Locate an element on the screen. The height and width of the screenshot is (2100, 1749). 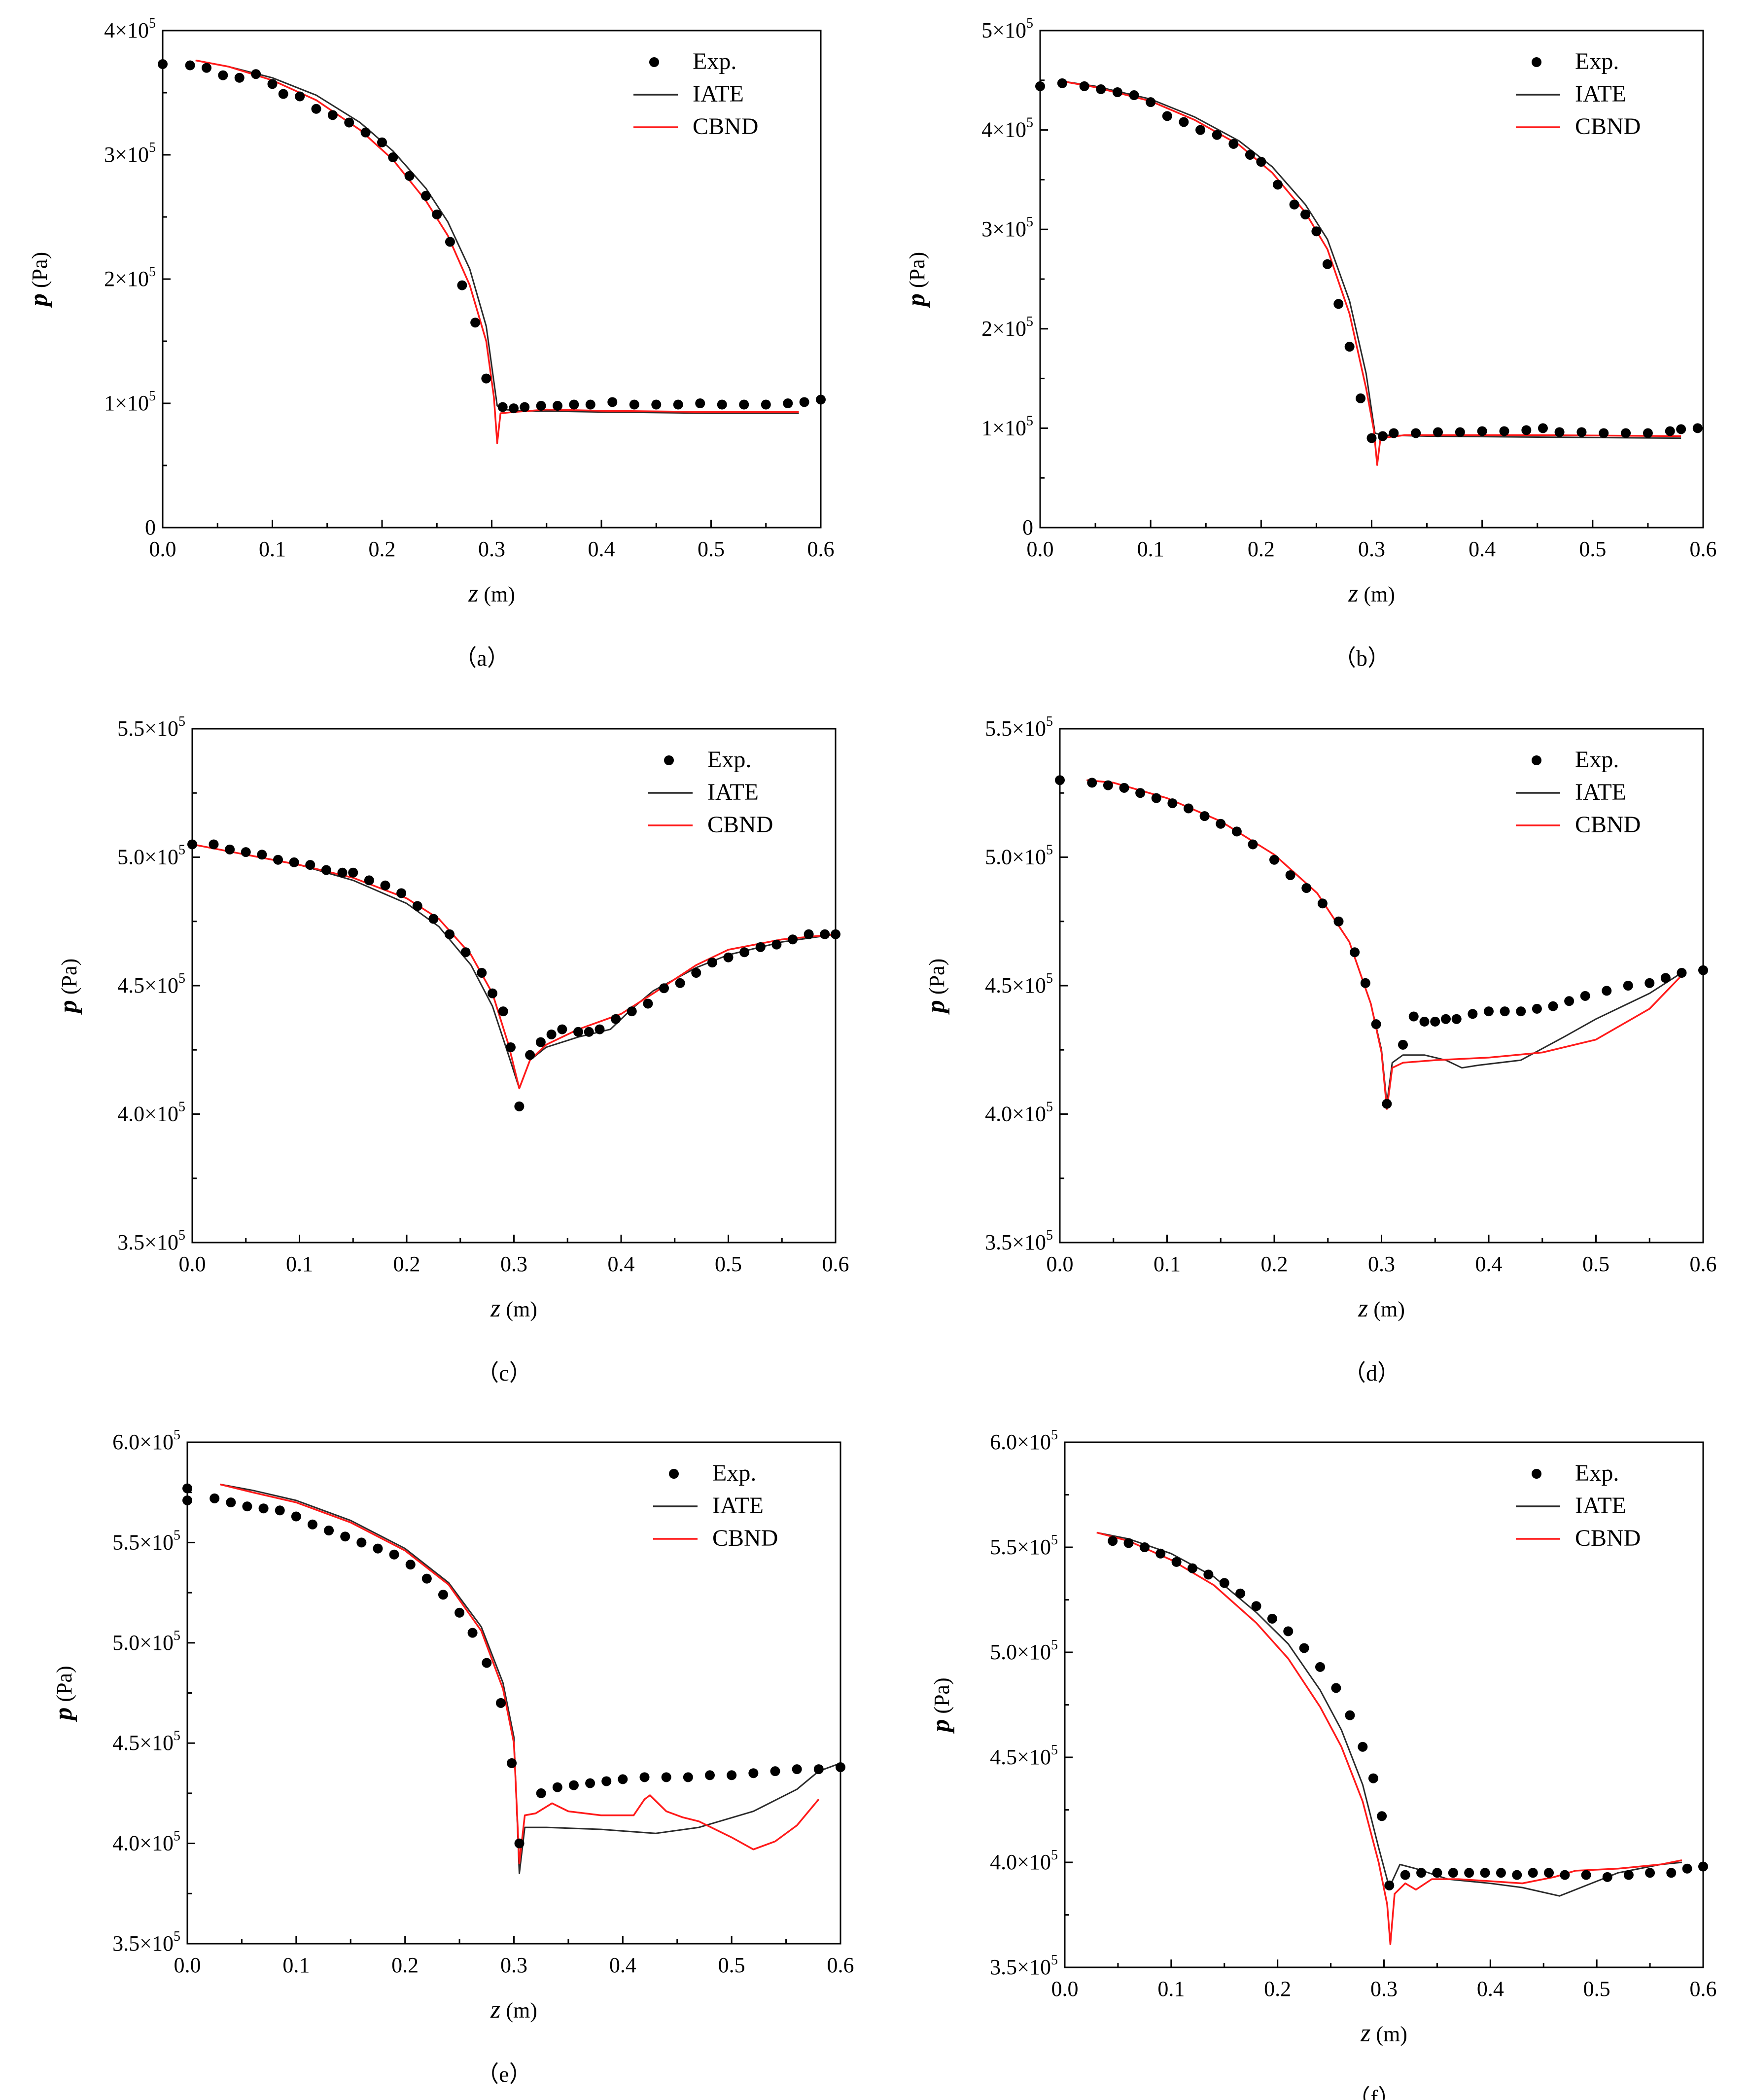
y-tick-label: 2×10⁵ is located at coordinates (130, 277).